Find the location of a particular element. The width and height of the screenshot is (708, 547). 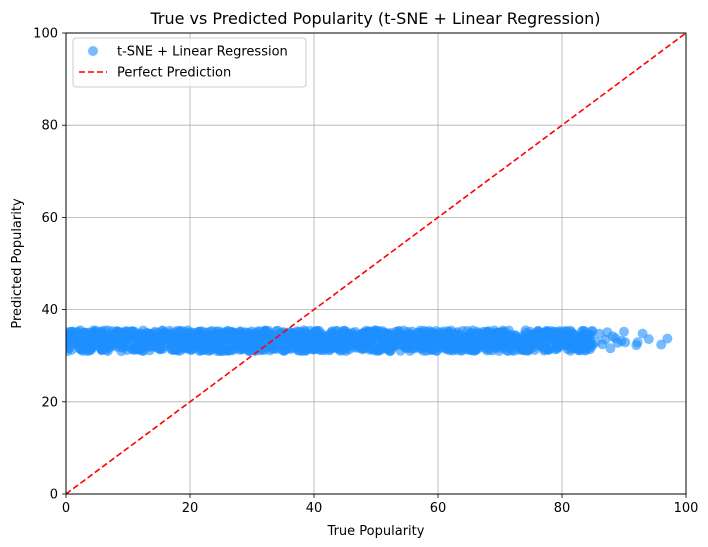

y-tick-label: 20 is located at coordinates (49, 402).